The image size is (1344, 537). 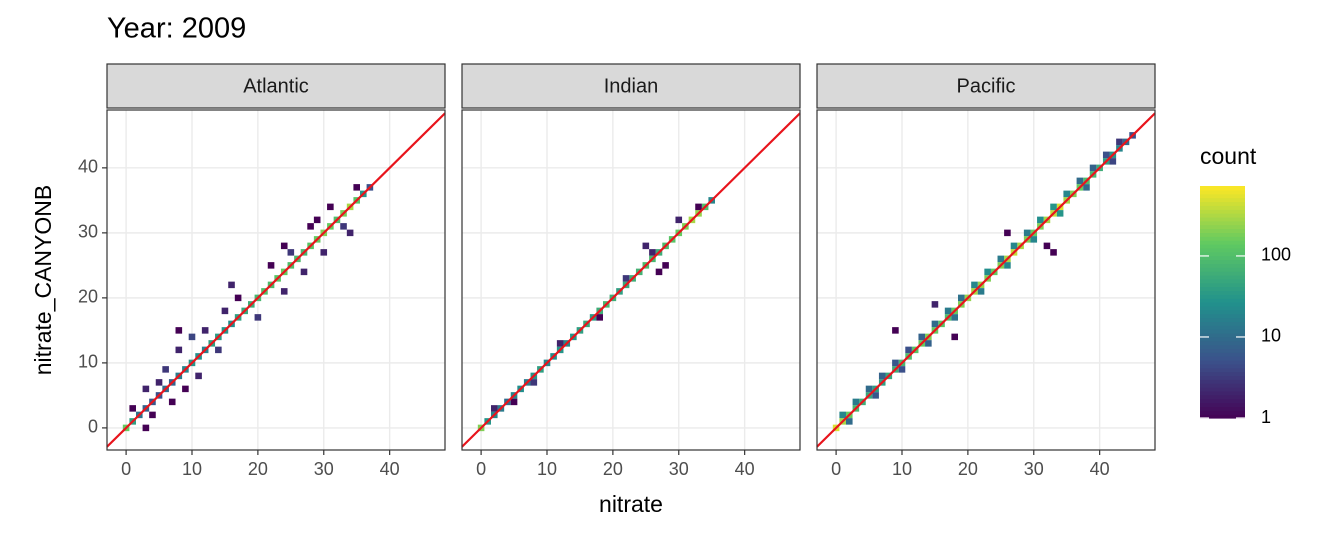 What do you see at coordinates (192, 469) in the screenshot?
I see `x-tick-label: 10` at bounding box center [192, 469].